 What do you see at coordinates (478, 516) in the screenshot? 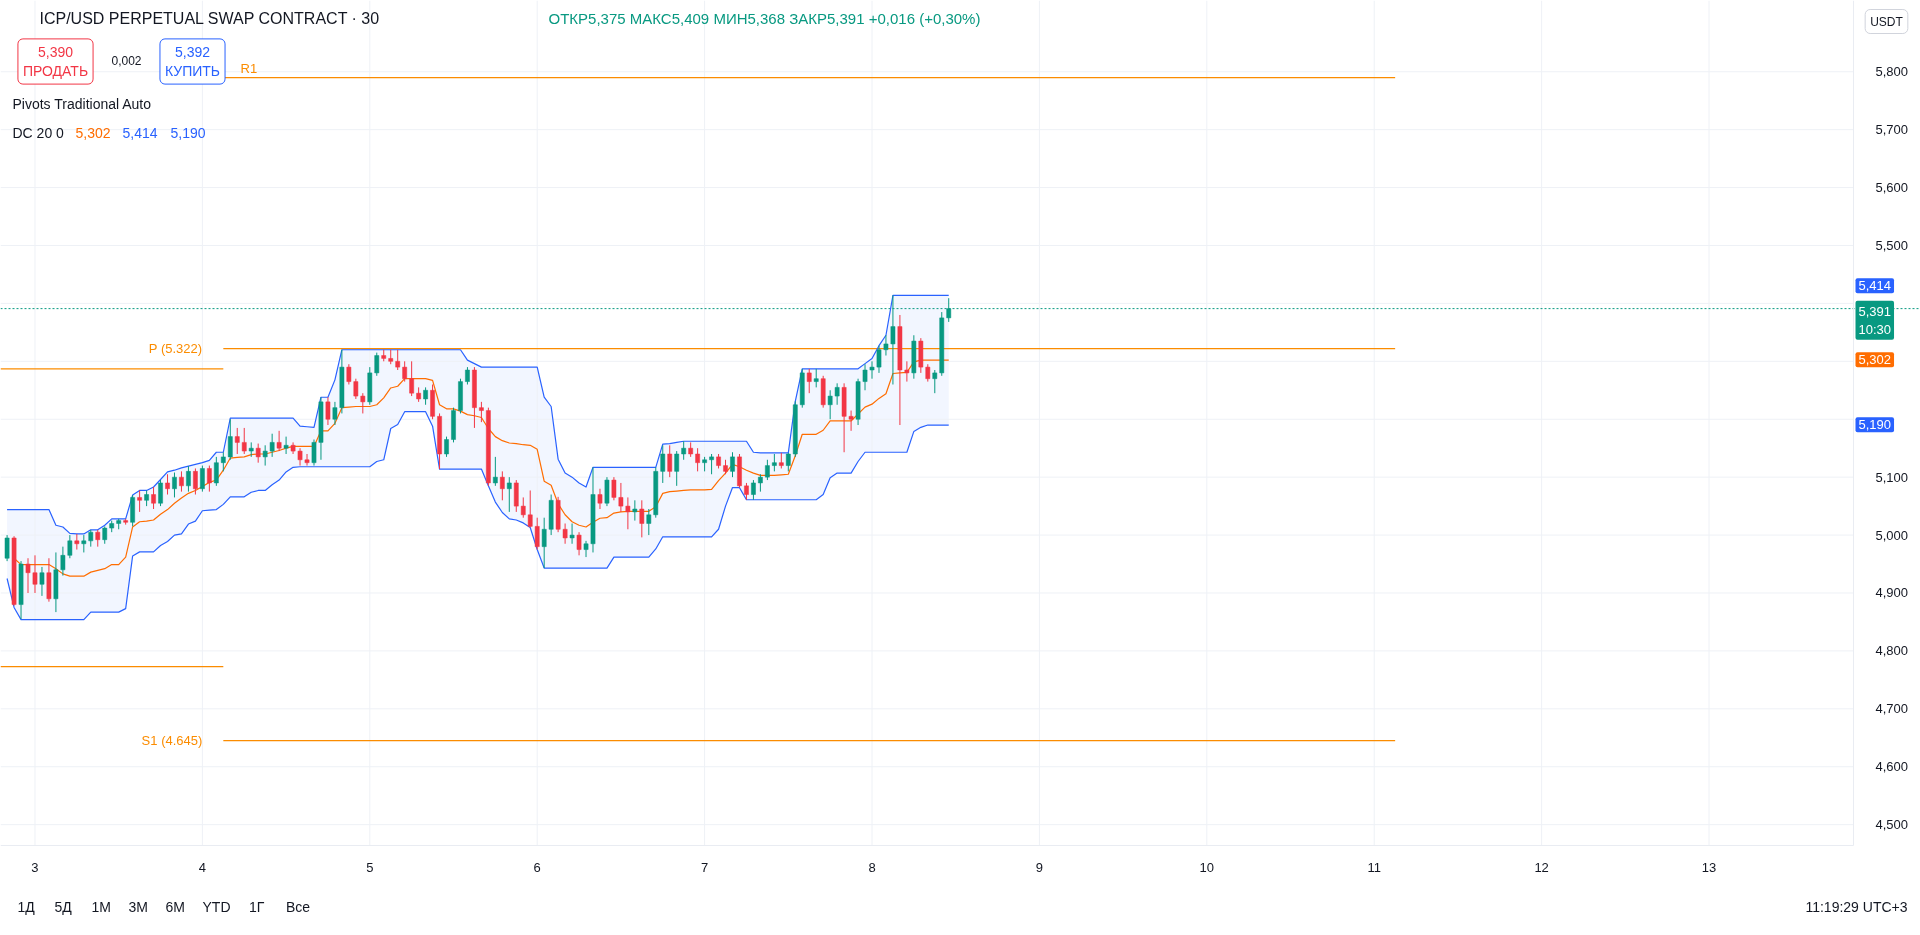
I see `line-series` at bounding box center [478, 516].